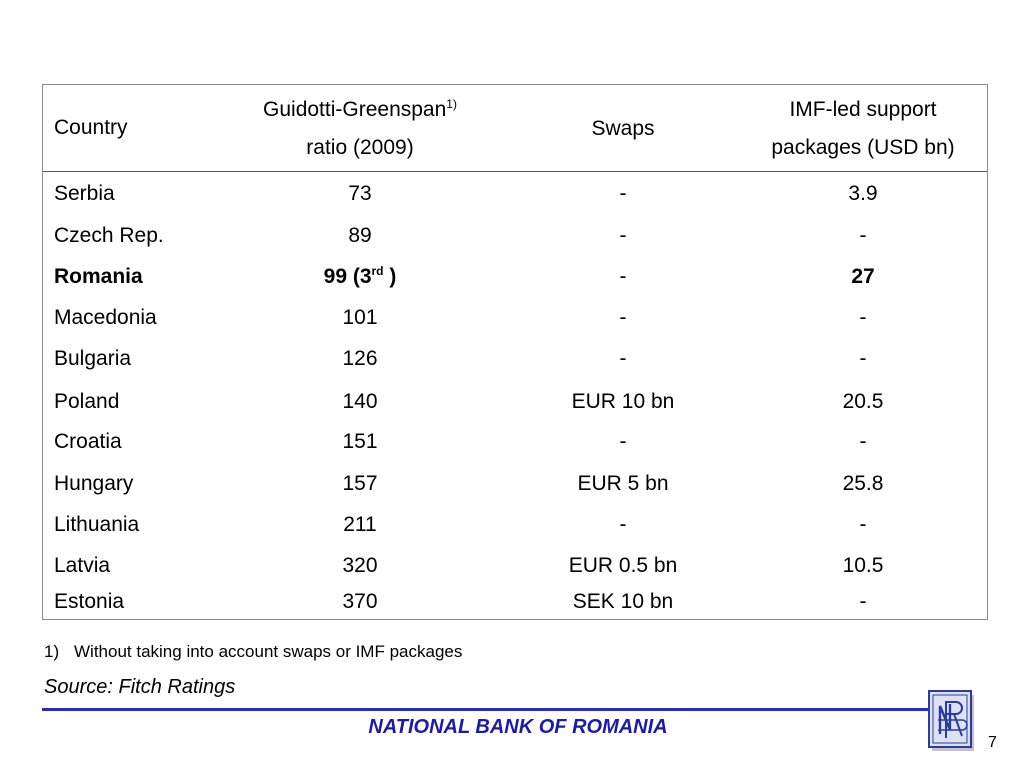  I want to click on cell-ratio: 140, so click(360, 401).